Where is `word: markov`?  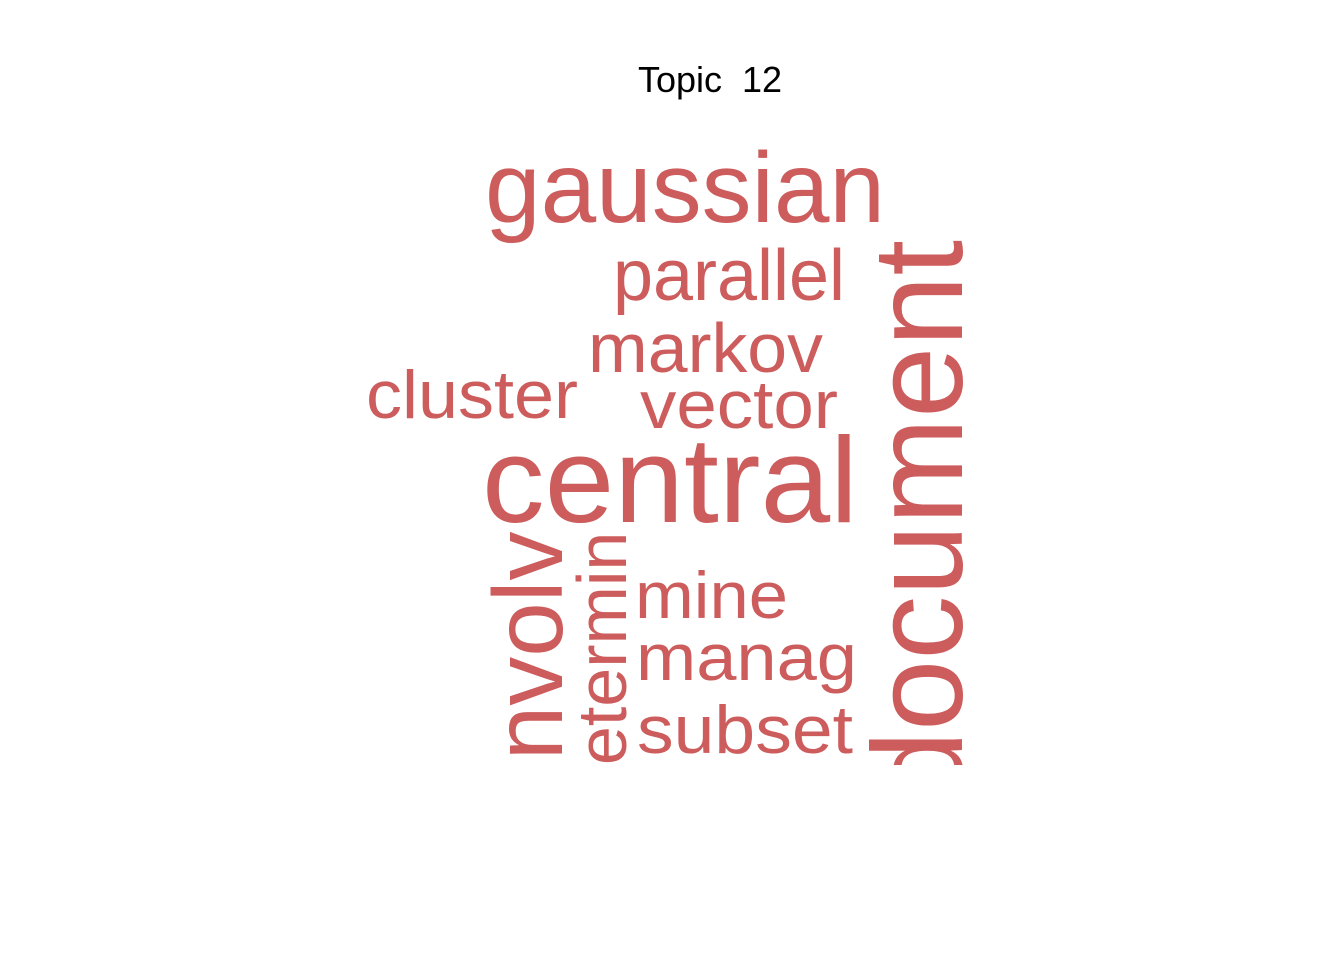 word: markov is located at coordinates (705, 348).